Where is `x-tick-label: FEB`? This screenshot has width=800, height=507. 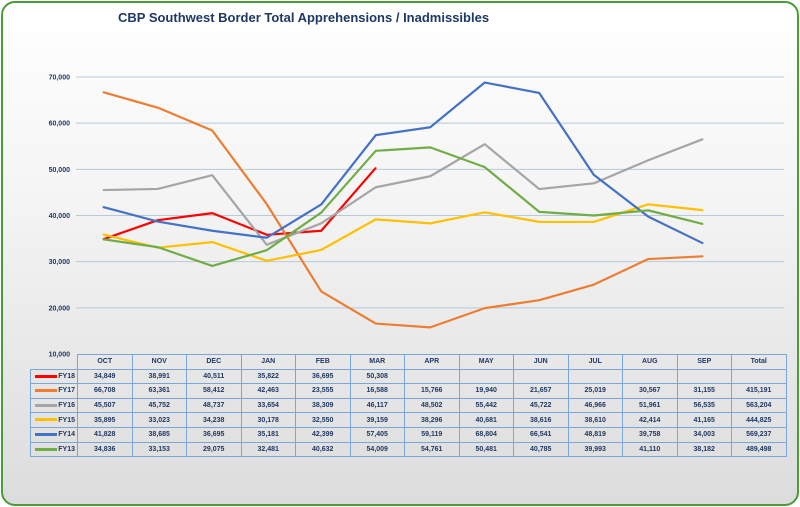
x-tick-label: FEB is located at coordinates (323, 362).